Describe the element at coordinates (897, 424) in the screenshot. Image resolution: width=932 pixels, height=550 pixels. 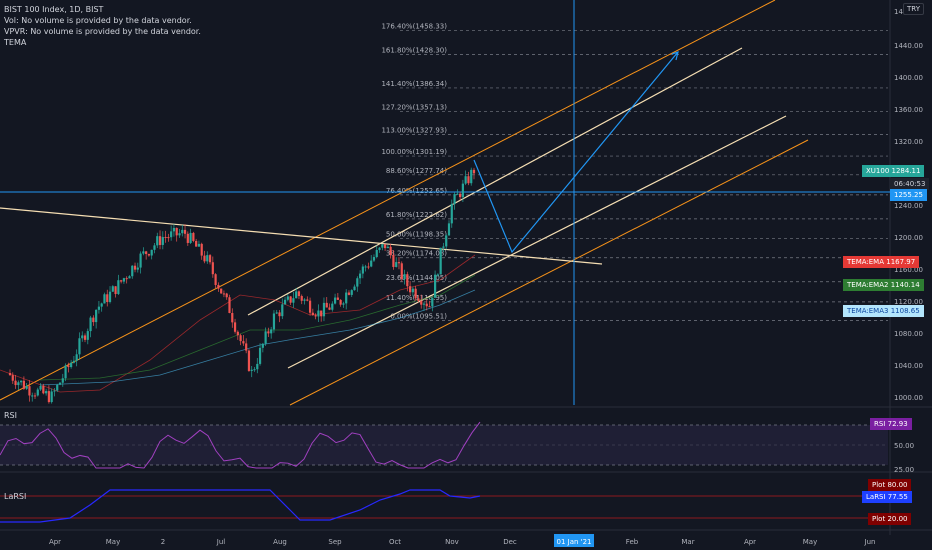
I see `rsi-tag-value: 72.93` at that location.